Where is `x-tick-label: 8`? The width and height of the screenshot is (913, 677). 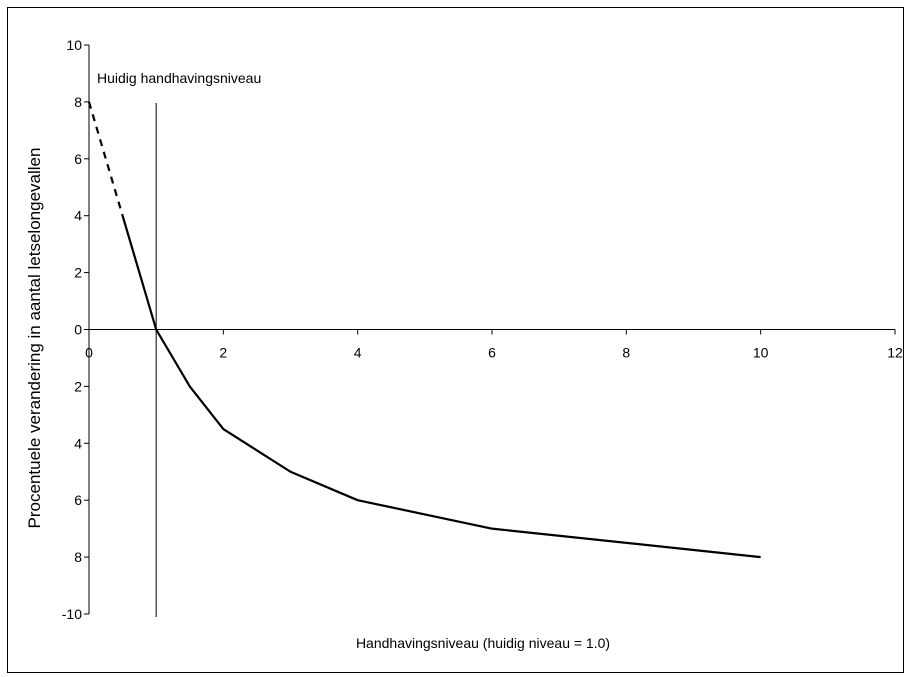 x-tick-label: 8 is located at coordinates (626, 353).